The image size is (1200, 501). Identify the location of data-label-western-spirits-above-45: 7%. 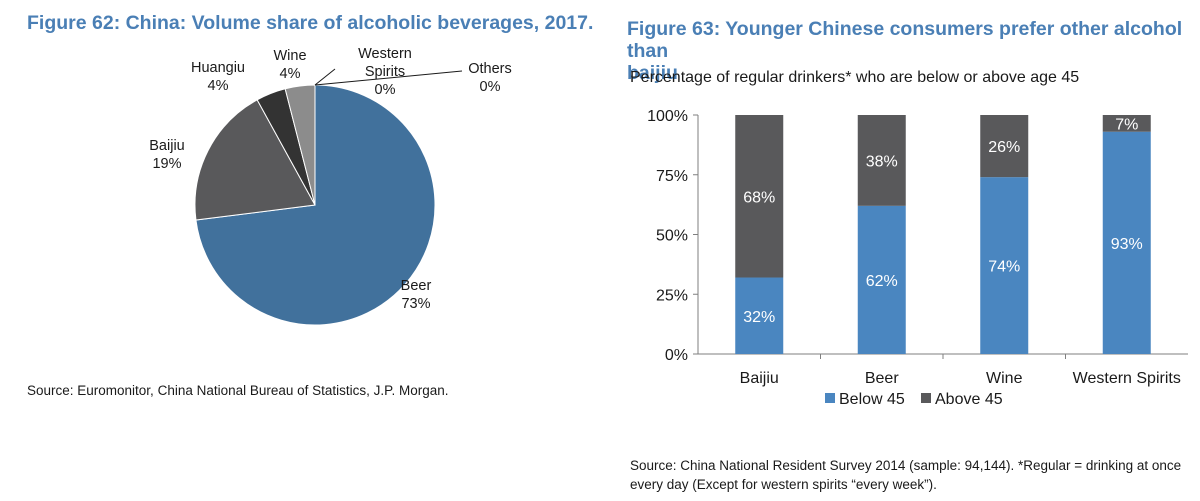
(1126, 124).